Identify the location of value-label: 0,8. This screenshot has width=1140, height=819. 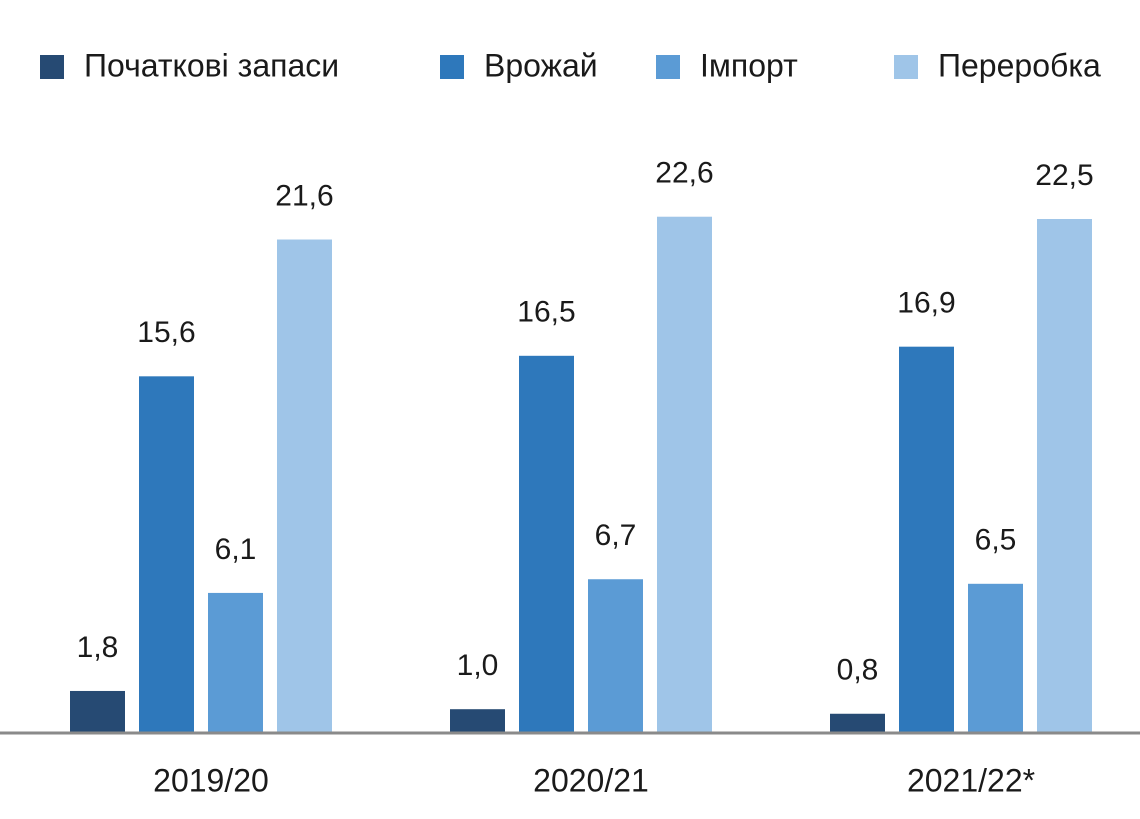
(858, 670).